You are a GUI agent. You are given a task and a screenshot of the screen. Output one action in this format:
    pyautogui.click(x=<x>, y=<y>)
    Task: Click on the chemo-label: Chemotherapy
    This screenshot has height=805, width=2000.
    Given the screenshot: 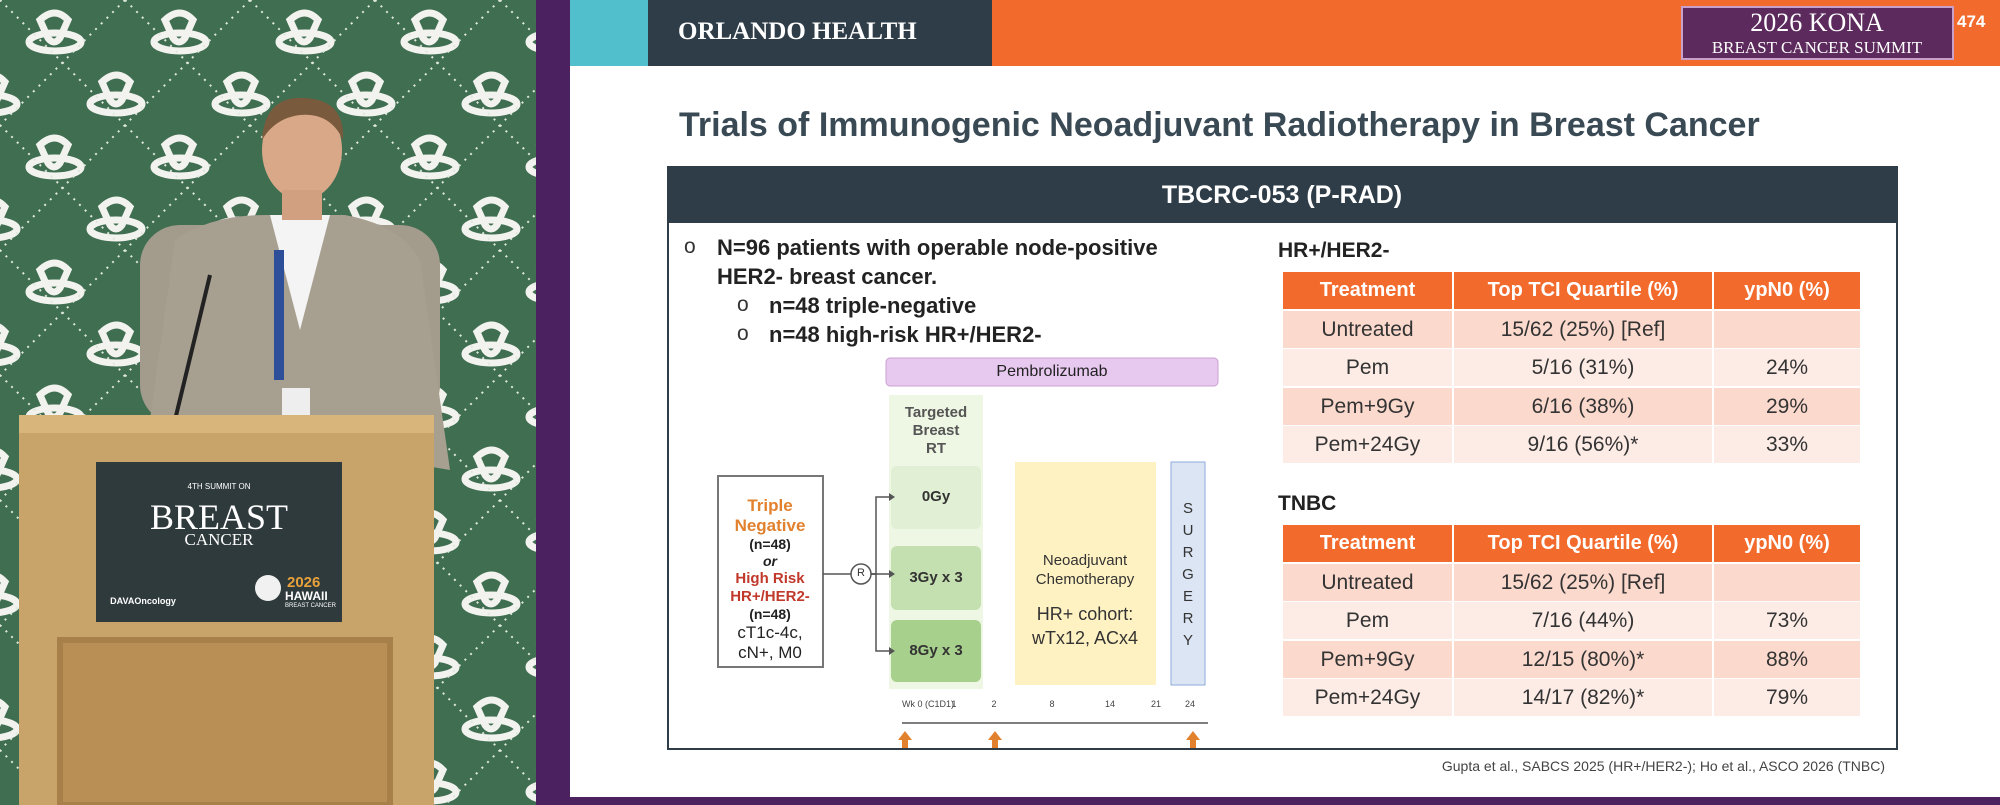 What is the action you would take?
    pyautogui.click(x=1085, y=579)
    